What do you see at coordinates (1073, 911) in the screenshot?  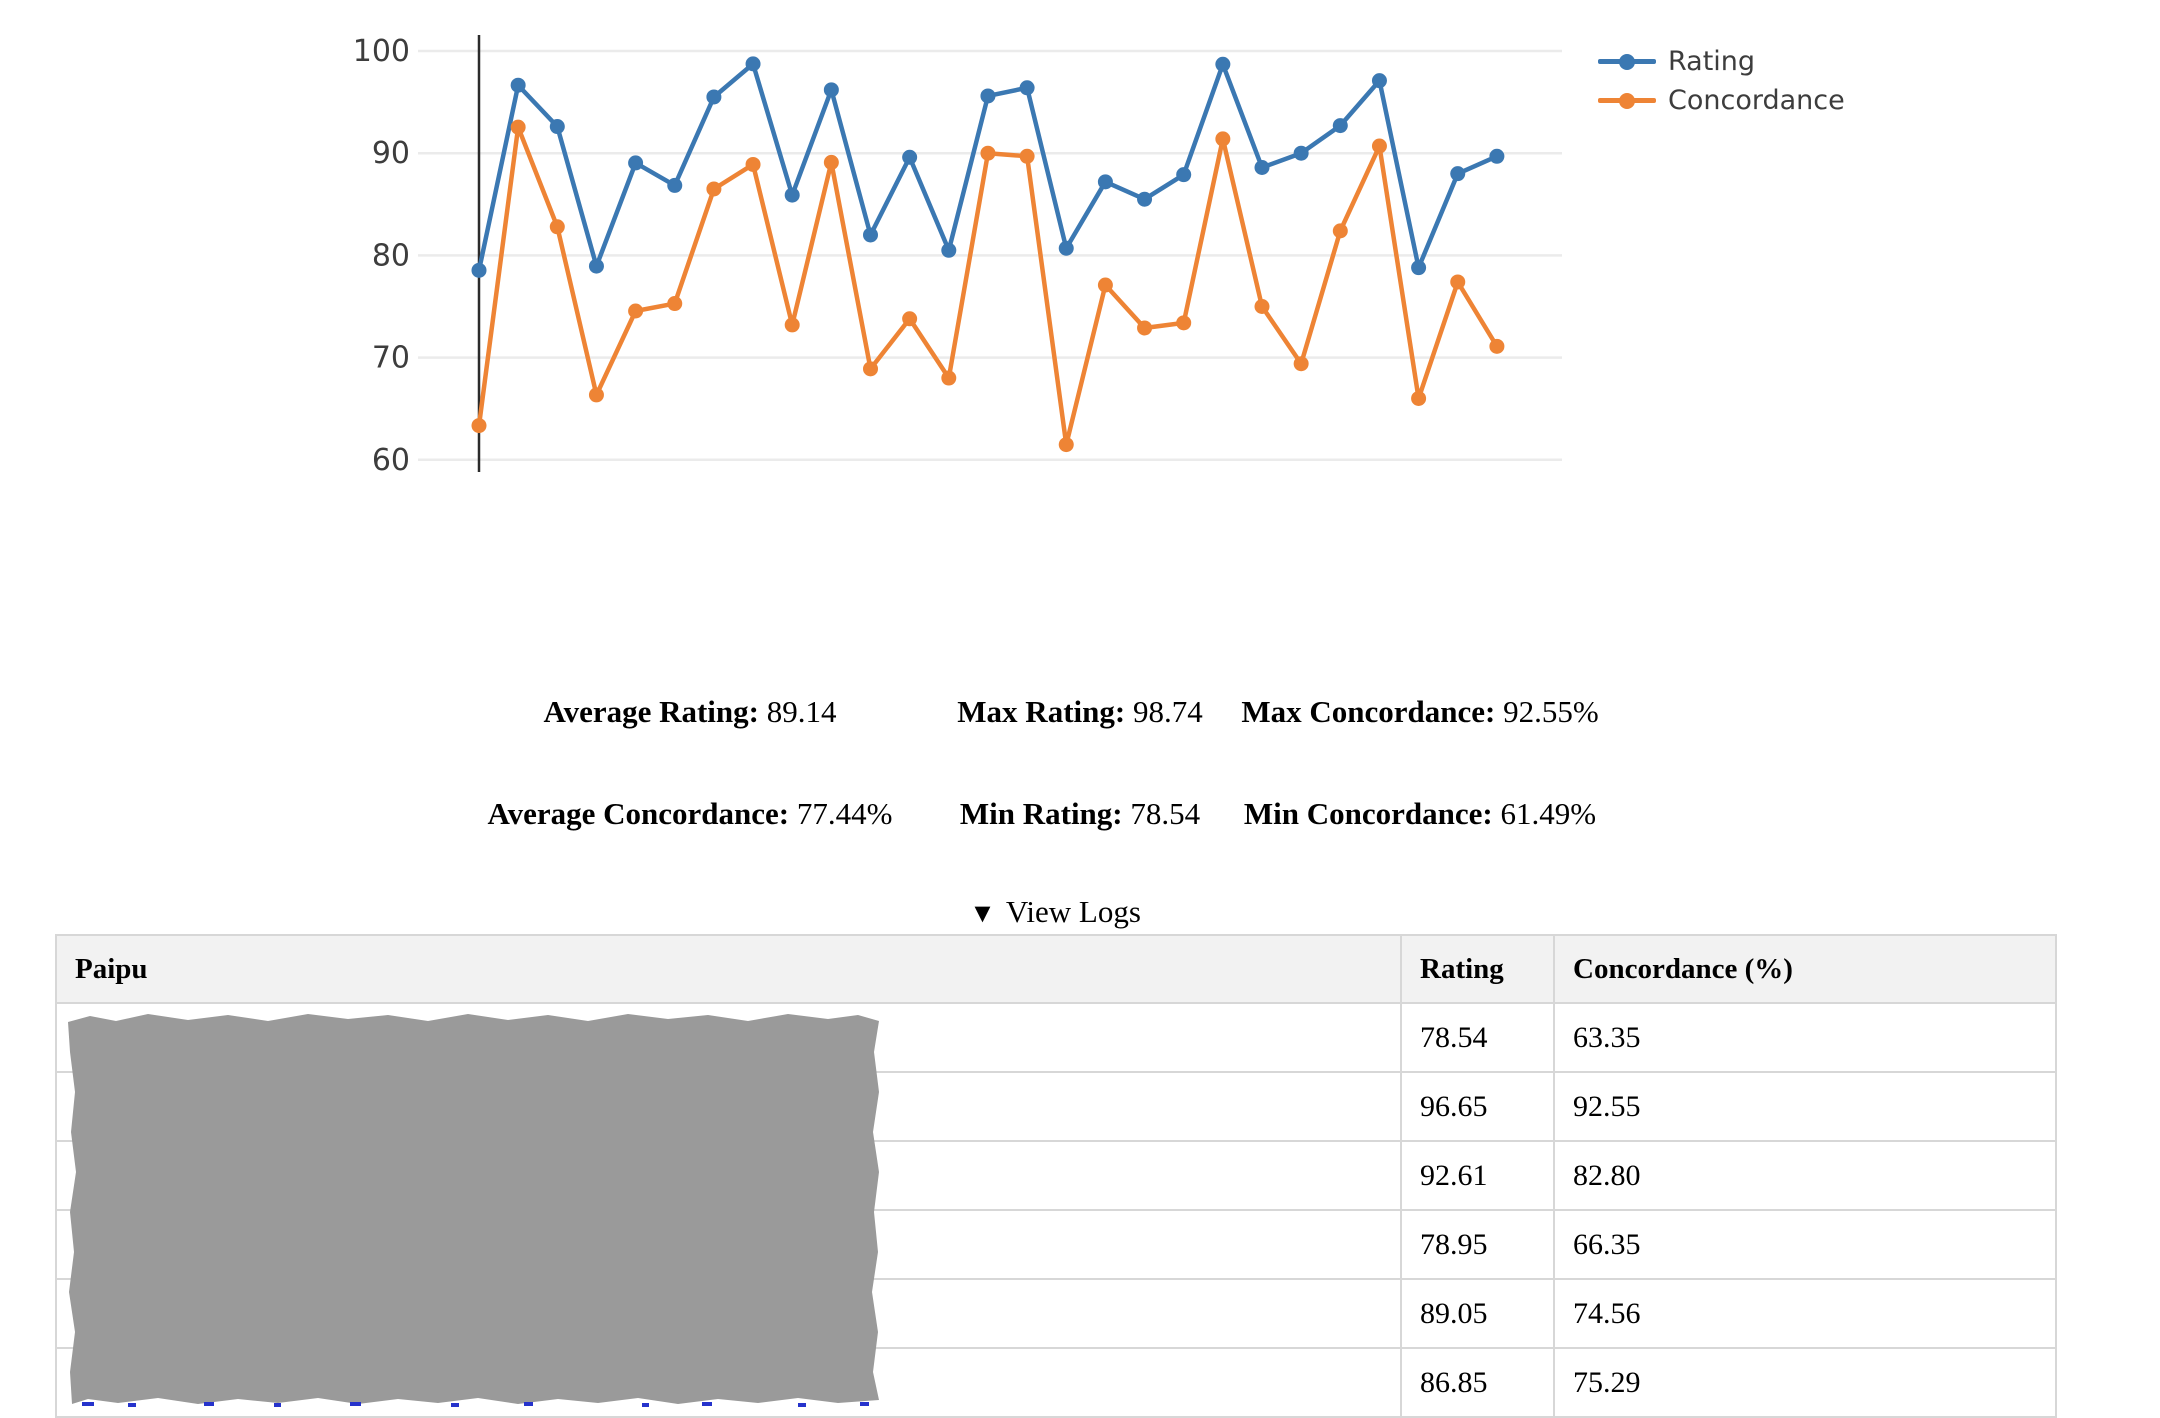 I see `view-logs-label: View Logs` at bounding box center [1073, 911].